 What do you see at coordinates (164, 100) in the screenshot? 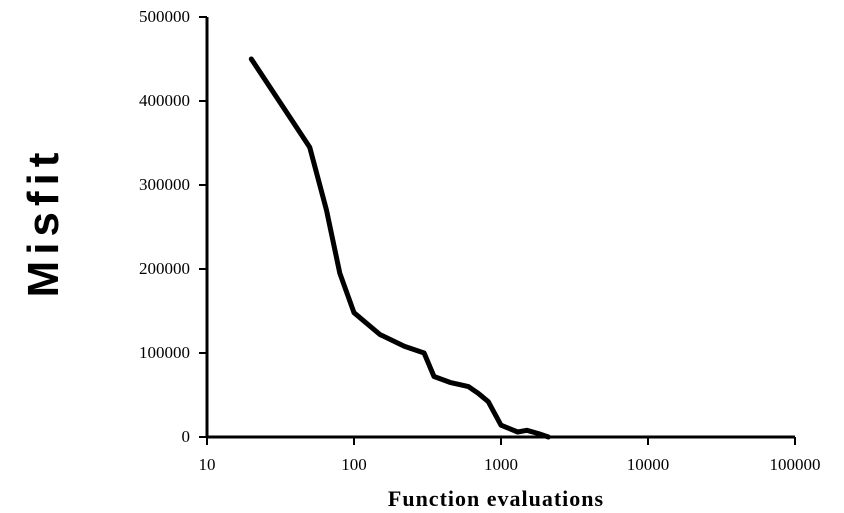
I see `y-tick-label: 400000` at bounding box center [164, 100].